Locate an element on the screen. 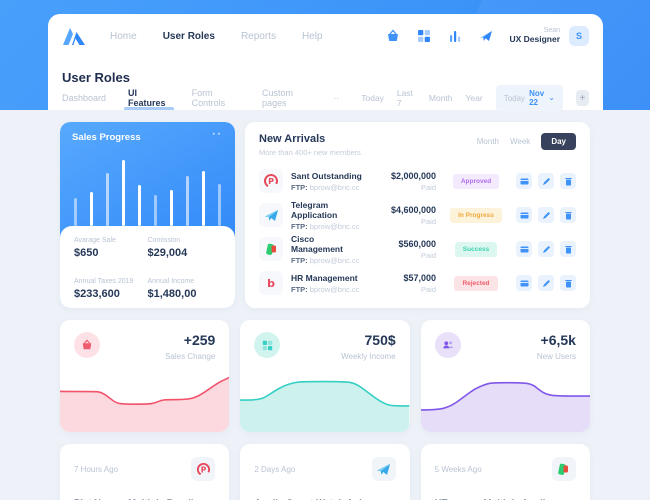  nav-links: Home User Roles Reports Help is located at coordinates (216, 36).